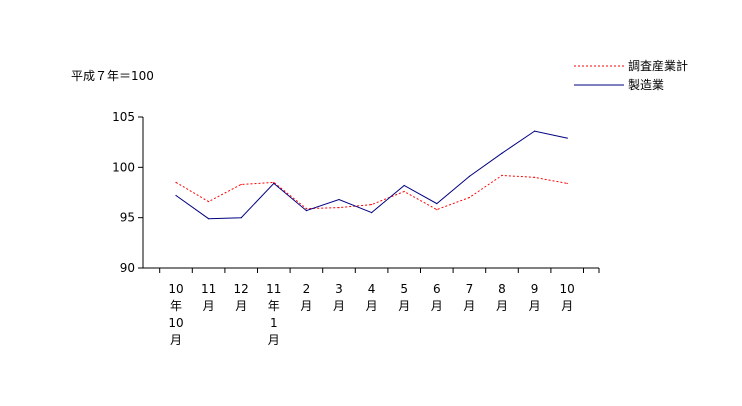 This screenshot has width=742, height=406. What do you see at coordinates (274, 323) in the screenshot?
I see `x-tick-label: 1` at bounding box center [274, 323].